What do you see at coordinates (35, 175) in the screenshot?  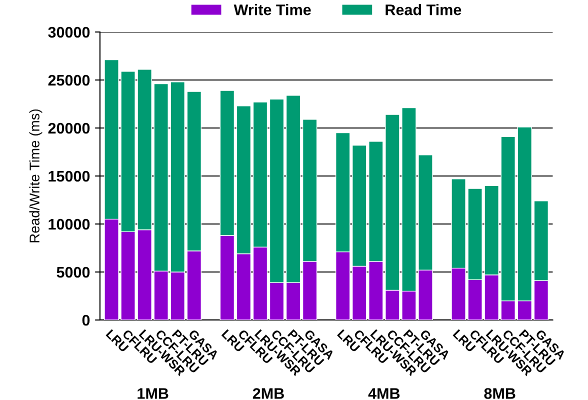 I see `y-axis-title: Read/Write Time (ms)` at bounding box center [35, 175].